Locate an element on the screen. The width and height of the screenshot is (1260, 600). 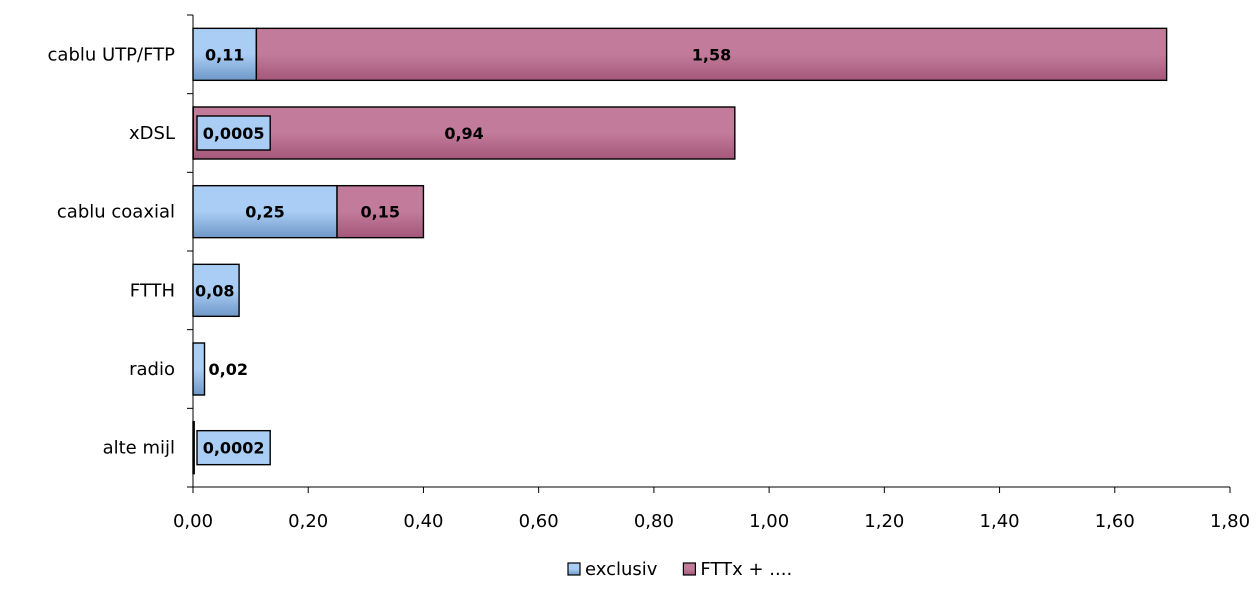
legend-swatch-exclusiv is located at coordinates (574, 569).